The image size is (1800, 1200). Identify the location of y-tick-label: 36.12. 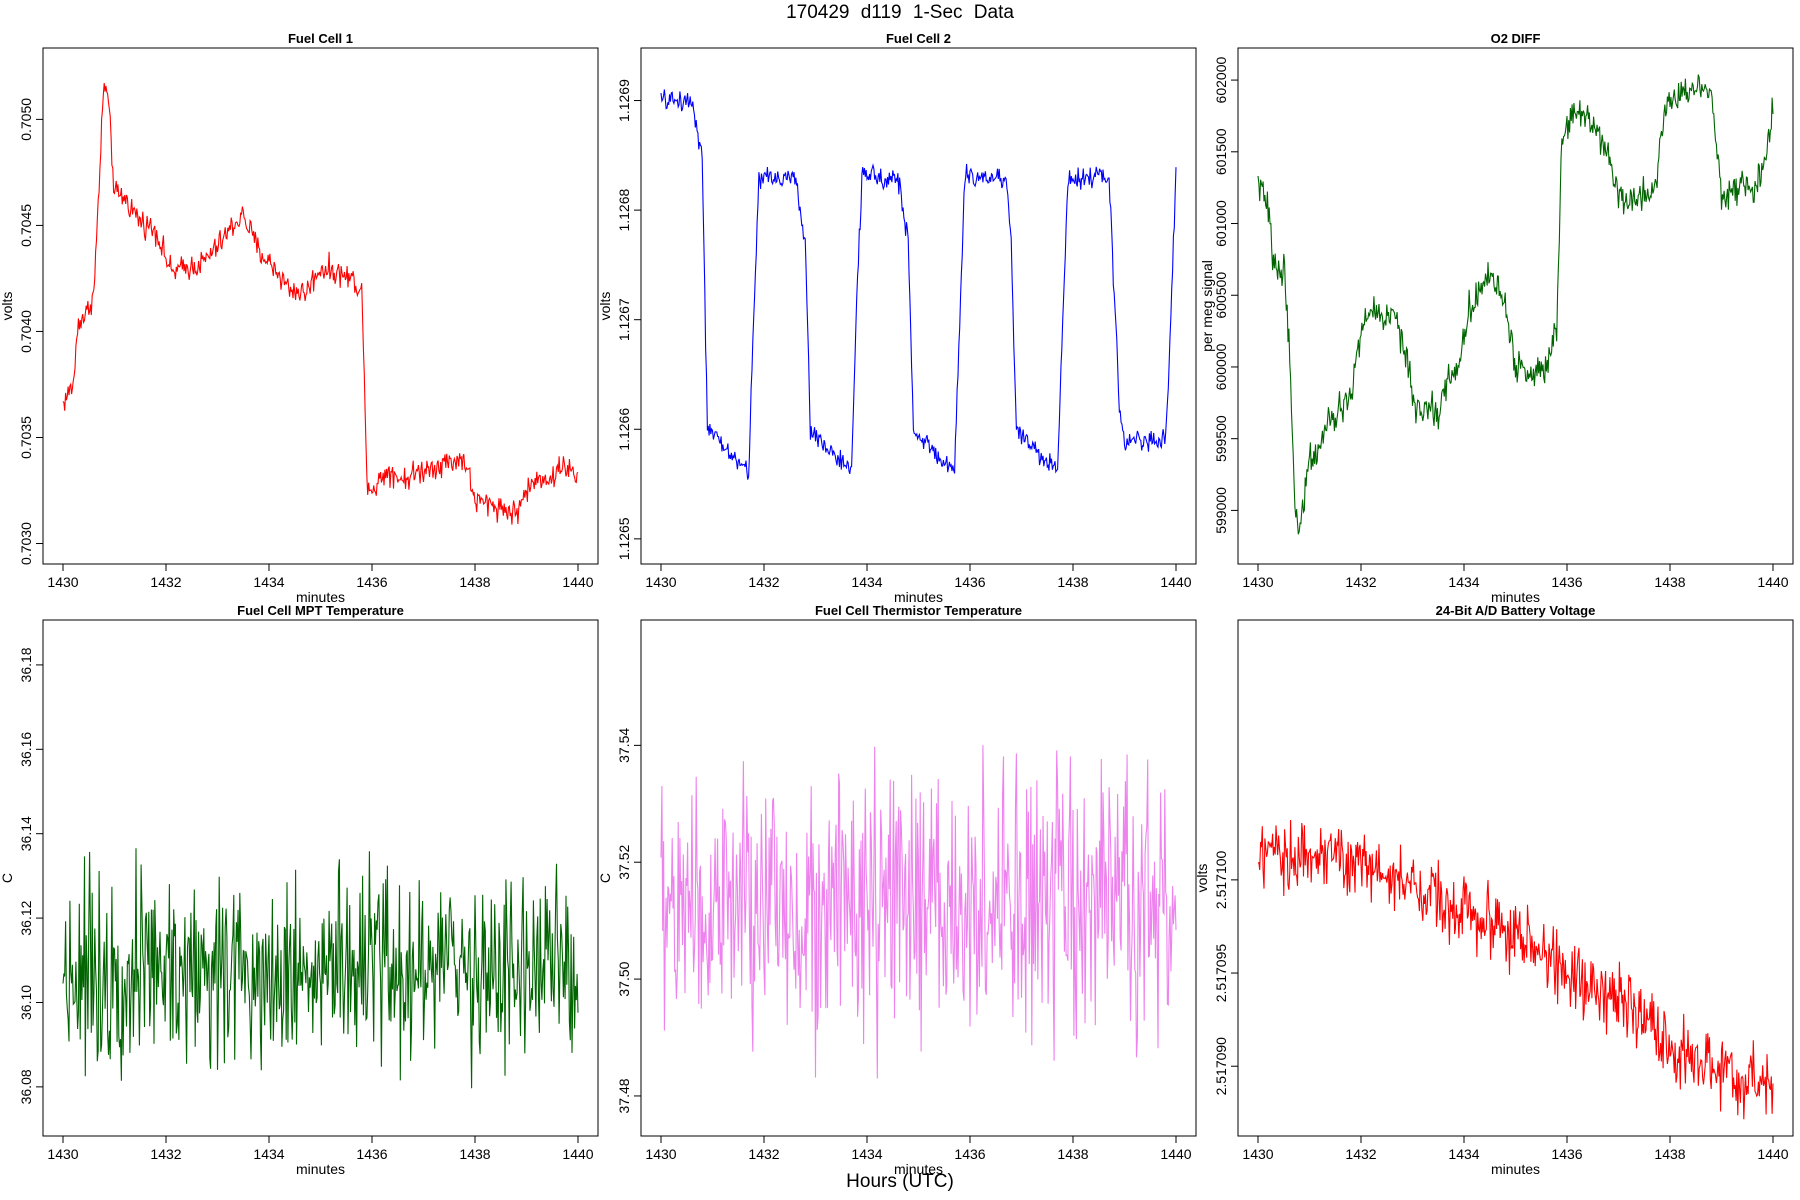
(26, 917).